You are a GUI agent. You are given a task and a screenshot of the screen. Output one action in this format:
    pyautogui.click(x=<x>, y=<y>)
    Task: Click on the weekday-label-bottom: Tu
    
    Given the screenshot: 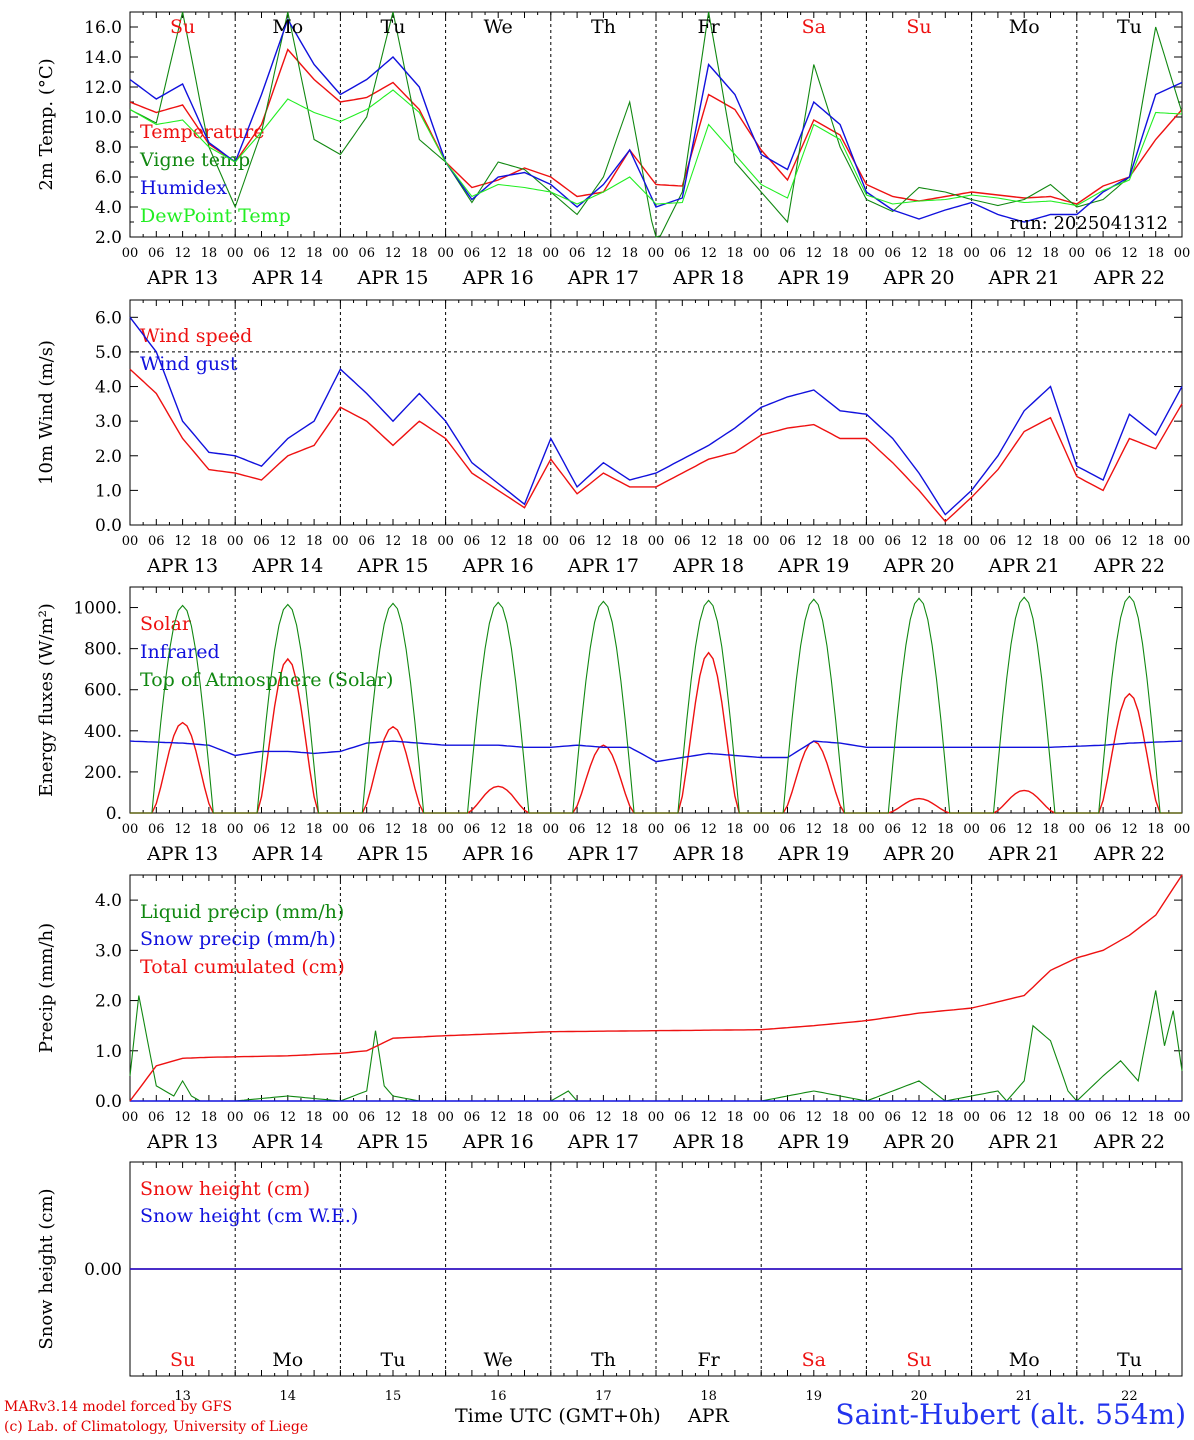 What is the action you would take?
    pyautogui.click(x=393, y=1360)
    